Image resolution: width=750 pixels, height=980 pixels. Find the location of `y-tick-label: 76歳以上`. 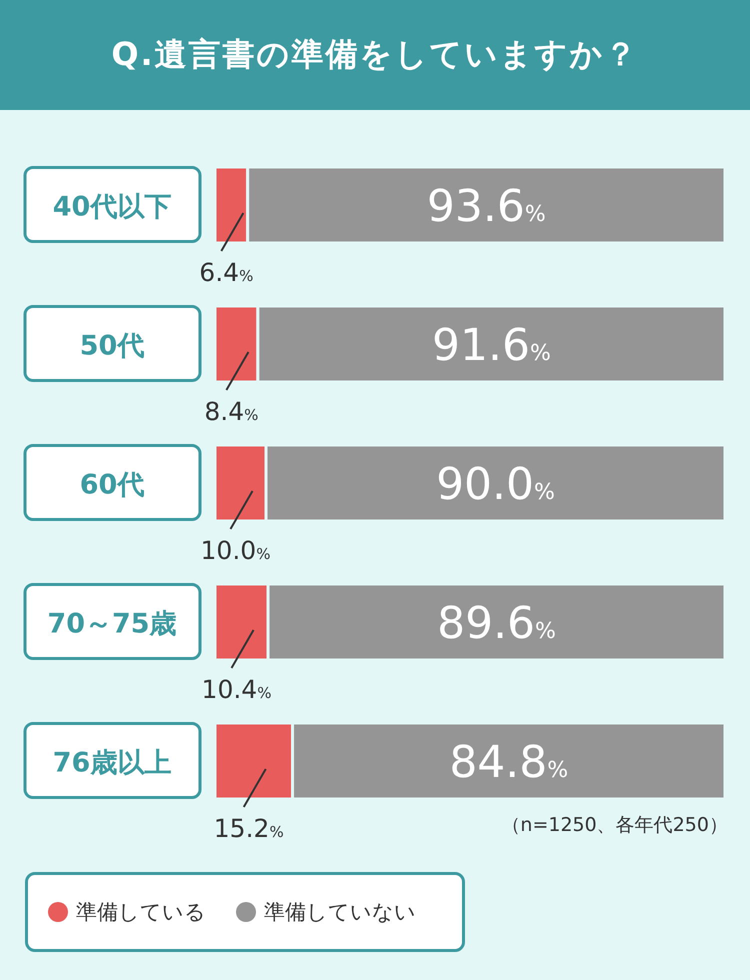

y-tick-label: 76歳以上 is located at coordinates (112, 763).